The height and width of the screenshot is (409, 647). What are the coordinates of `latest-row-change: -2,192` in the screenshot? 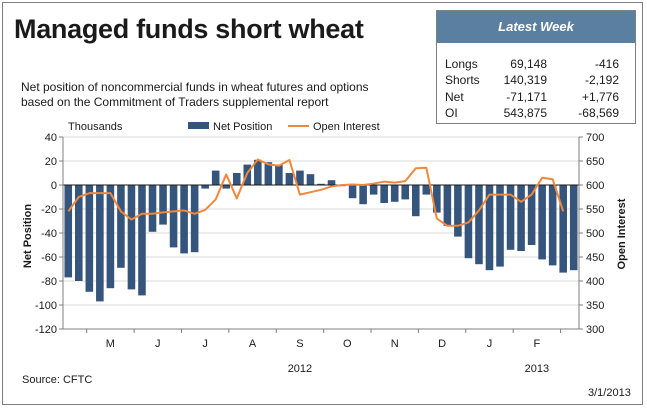 It's located at (601, 80).